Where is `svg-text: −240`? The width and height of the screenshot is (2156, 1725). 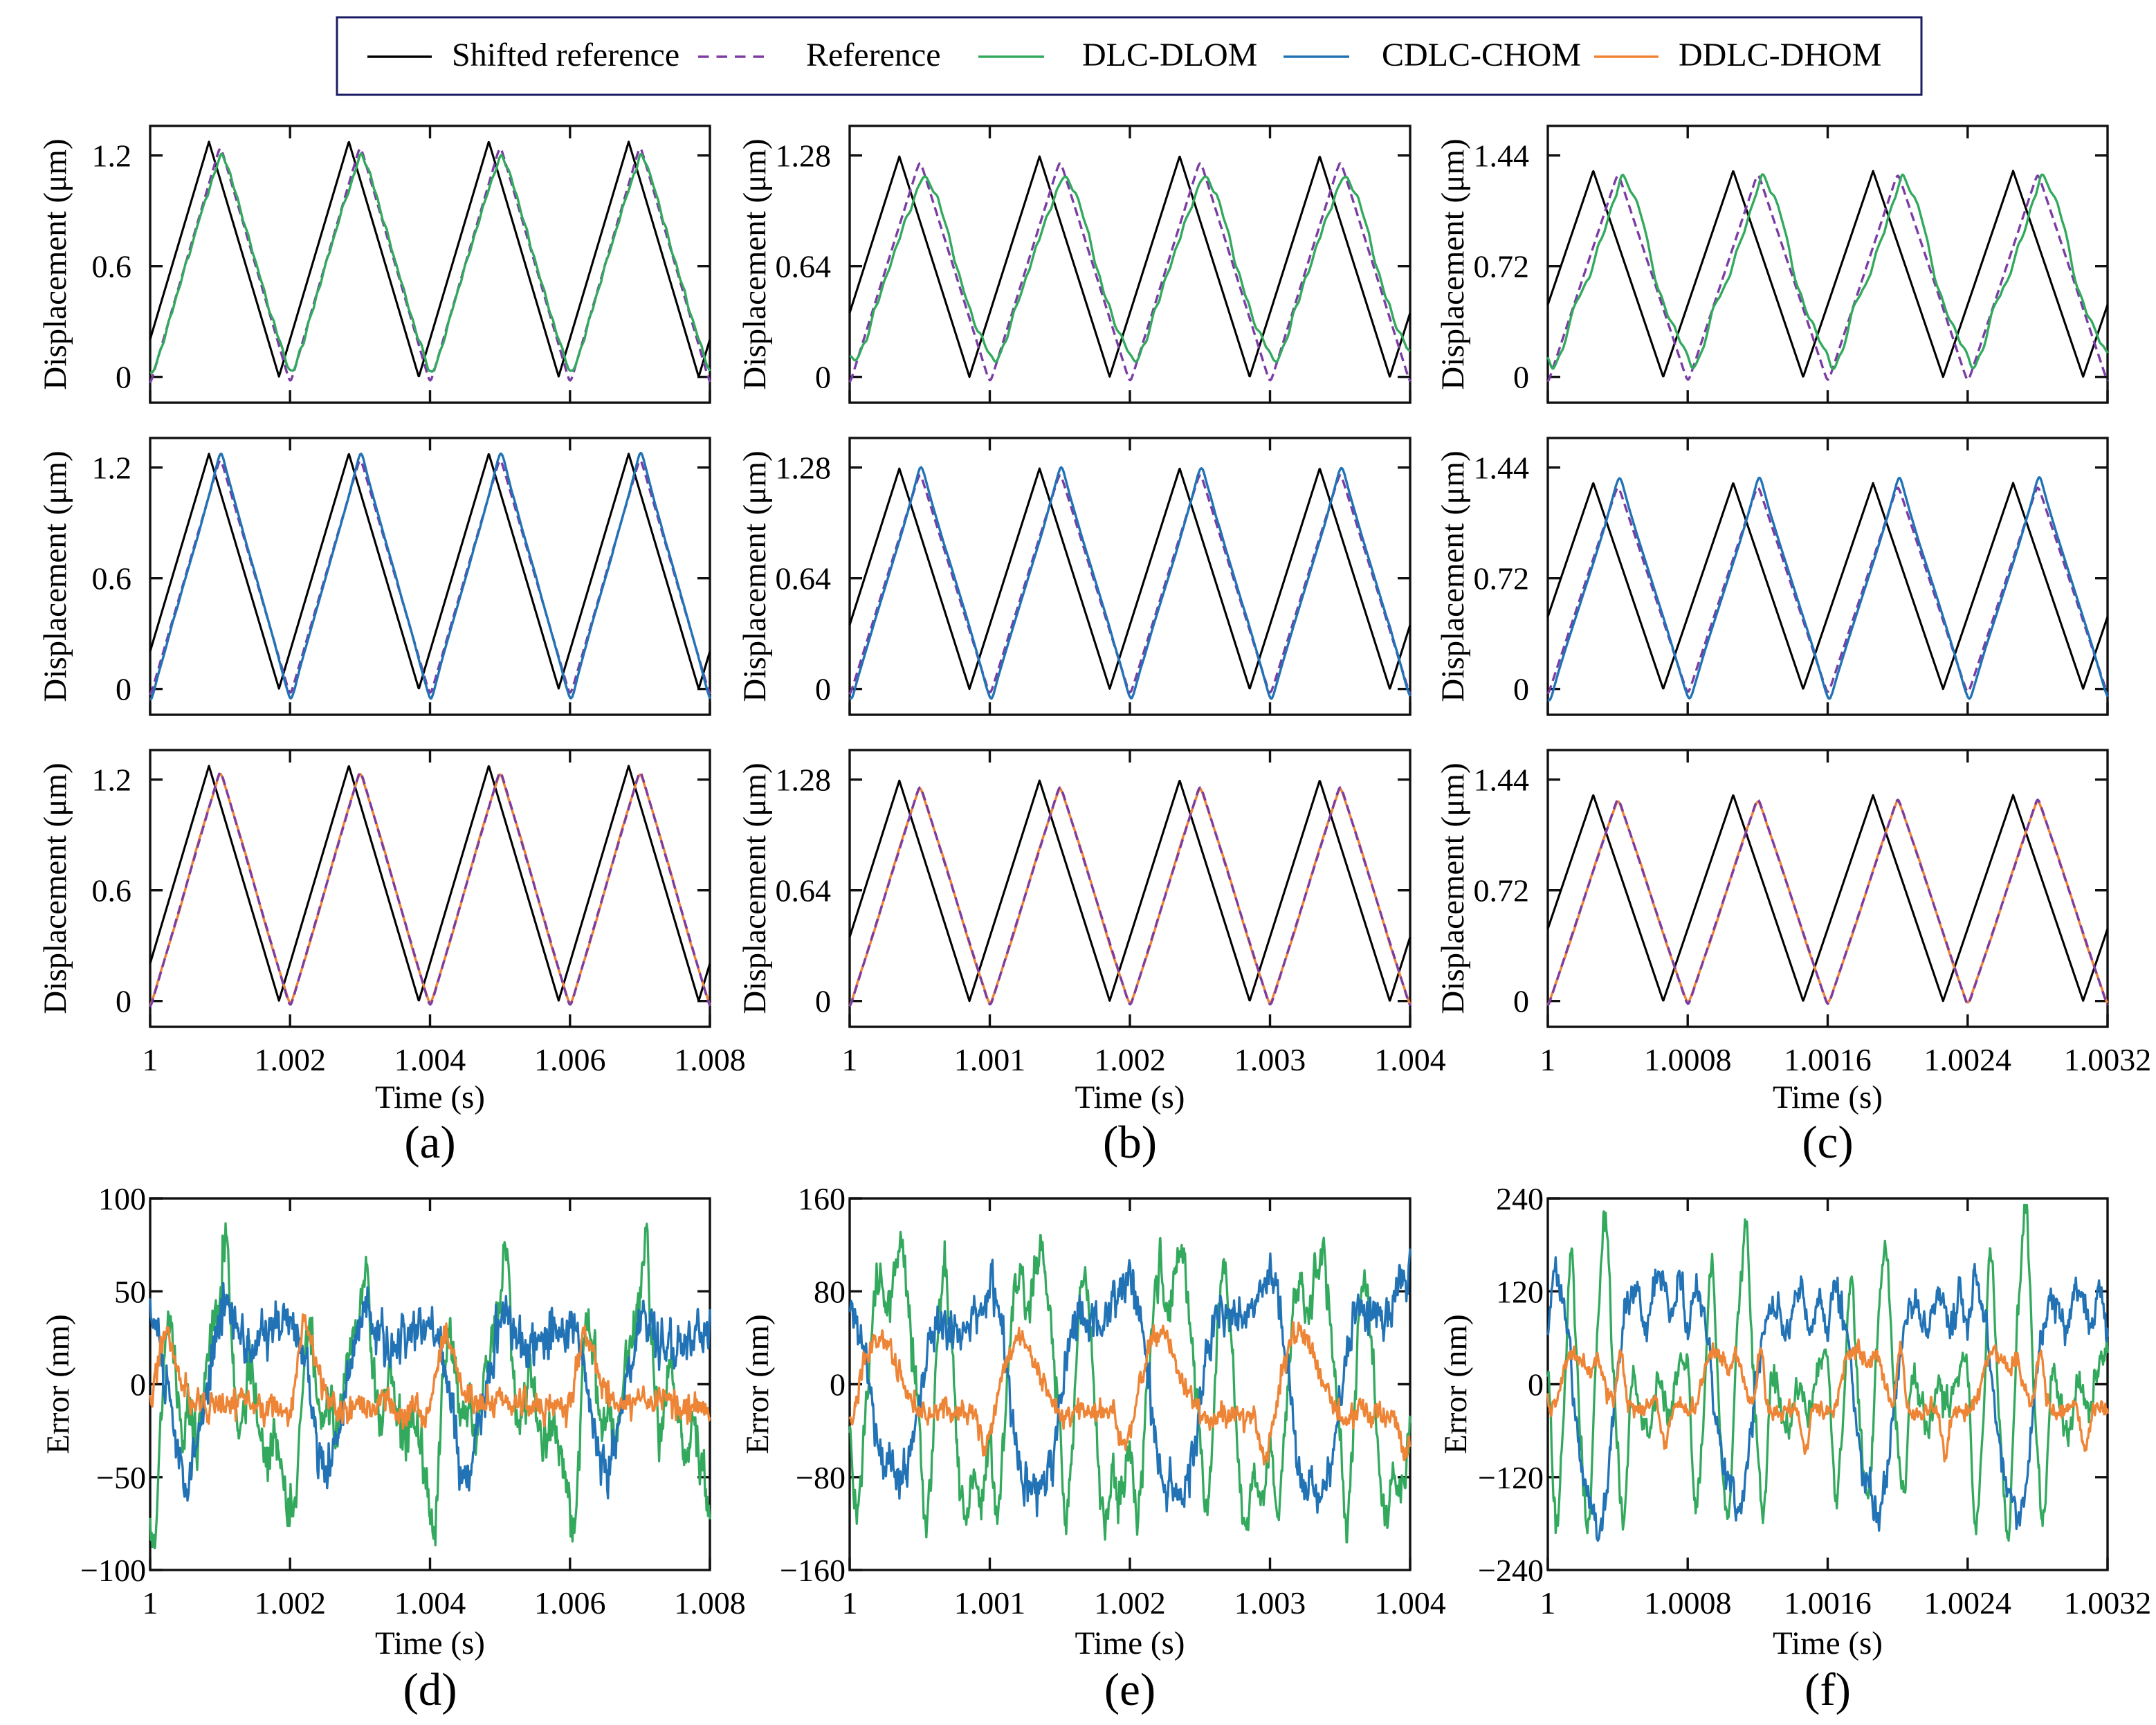
svg-text: −240 is located at coordinates (1511, 1570).